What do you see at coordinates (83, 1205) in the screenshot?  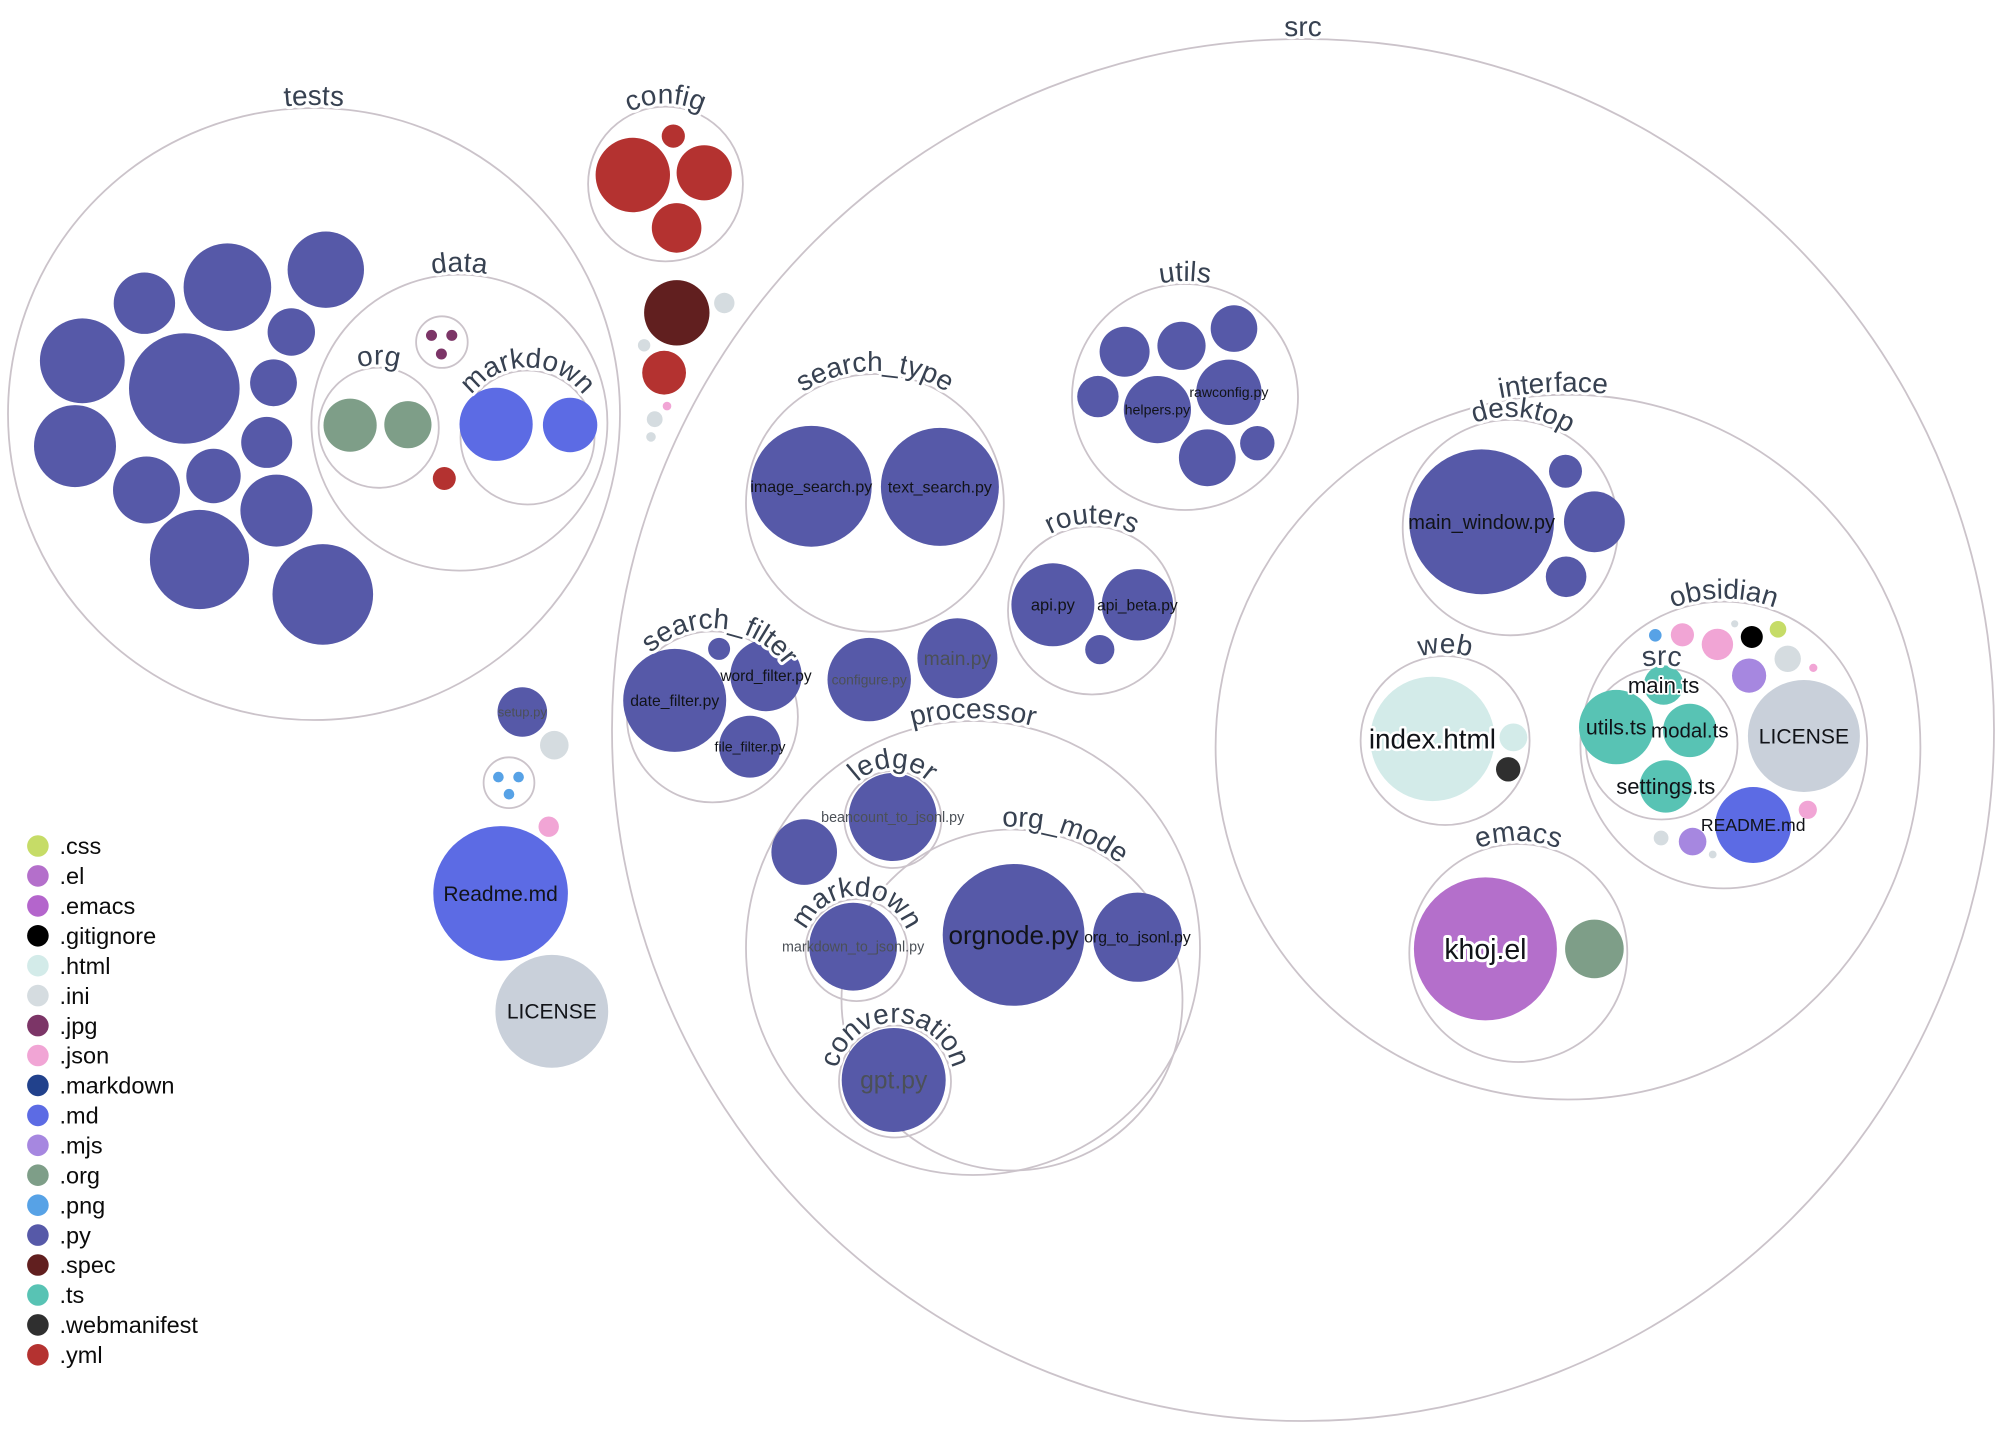 I see `svg-text: .png` at bounding box center [83, 1205].